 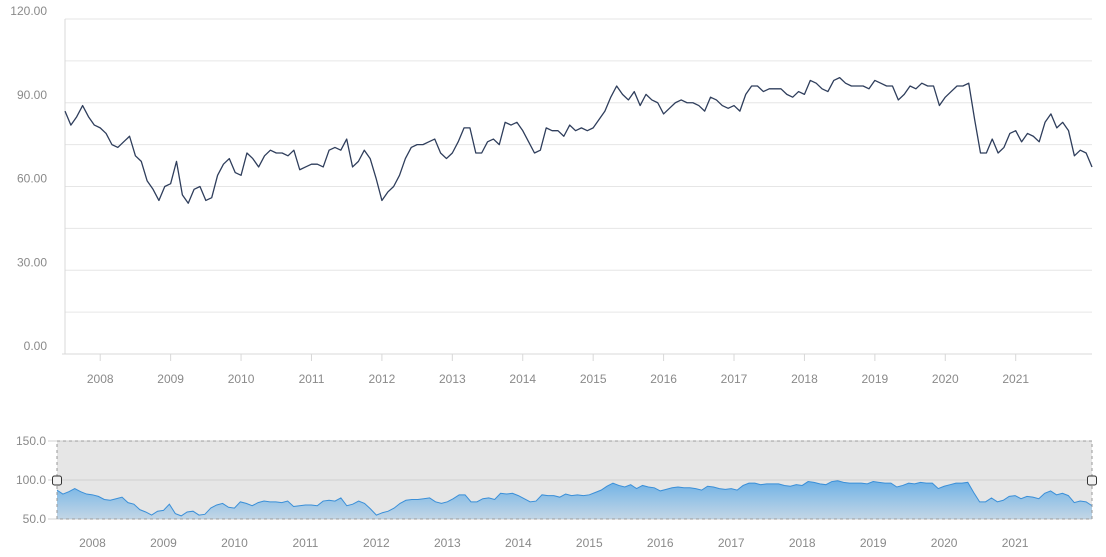 I want to click on navigator-x-tick-label: 2021, so click(x=1015, y=543).